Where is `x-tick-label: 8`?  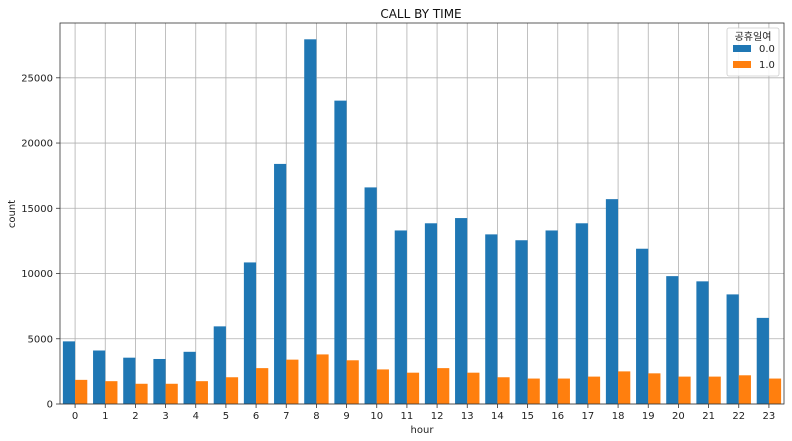 x-tick-label: 8 is located at coordinates (316, 416).